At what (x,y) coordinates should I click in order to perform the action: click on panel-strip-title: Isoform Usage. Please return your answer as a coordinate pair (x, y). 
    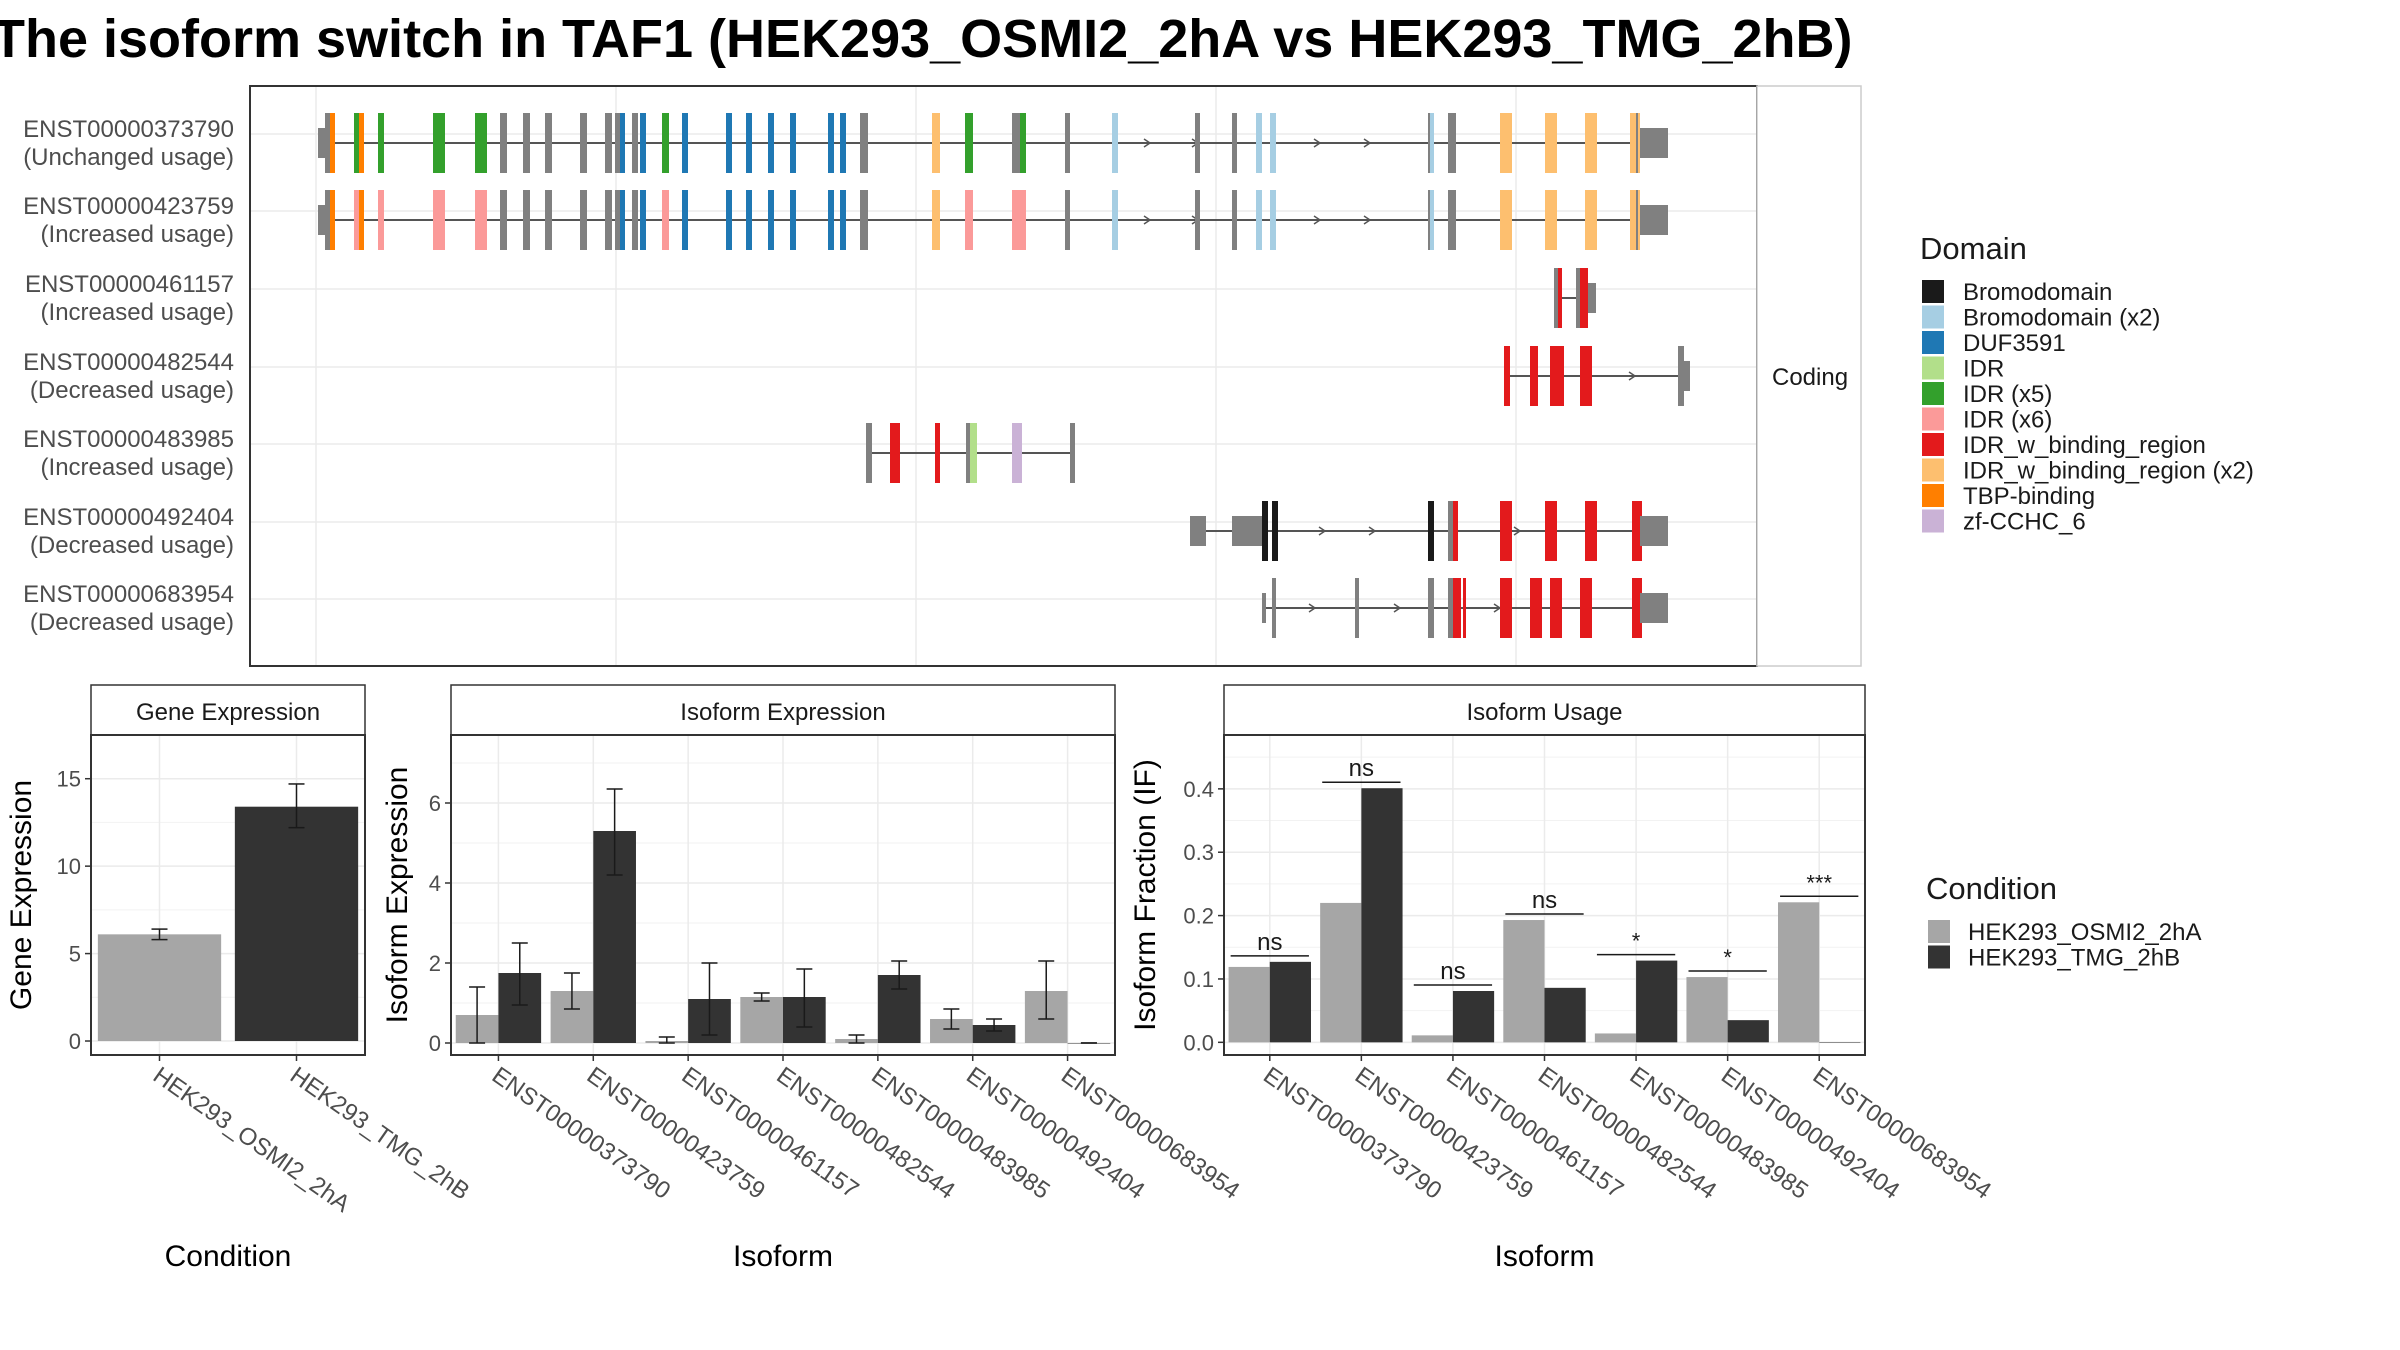
    Looking at the image, I should click on (1544, 712).